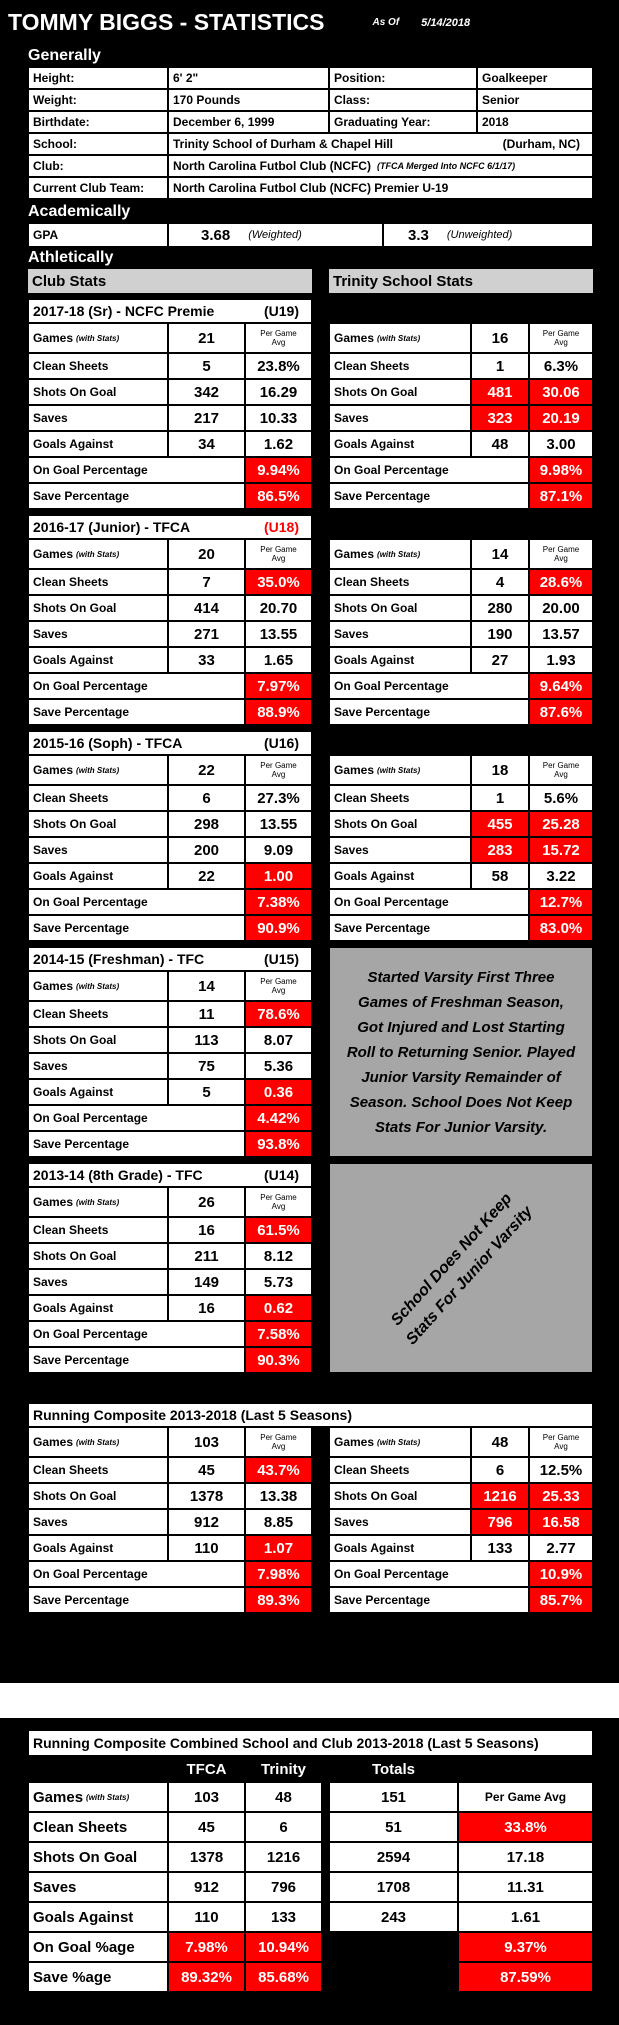 Image resolution: width=619 pixels, height=2025 pixels. What do you see at coordinates (206, 986) in the screenshot?
I see `games-value: 14` at bounding box center [206, 986].